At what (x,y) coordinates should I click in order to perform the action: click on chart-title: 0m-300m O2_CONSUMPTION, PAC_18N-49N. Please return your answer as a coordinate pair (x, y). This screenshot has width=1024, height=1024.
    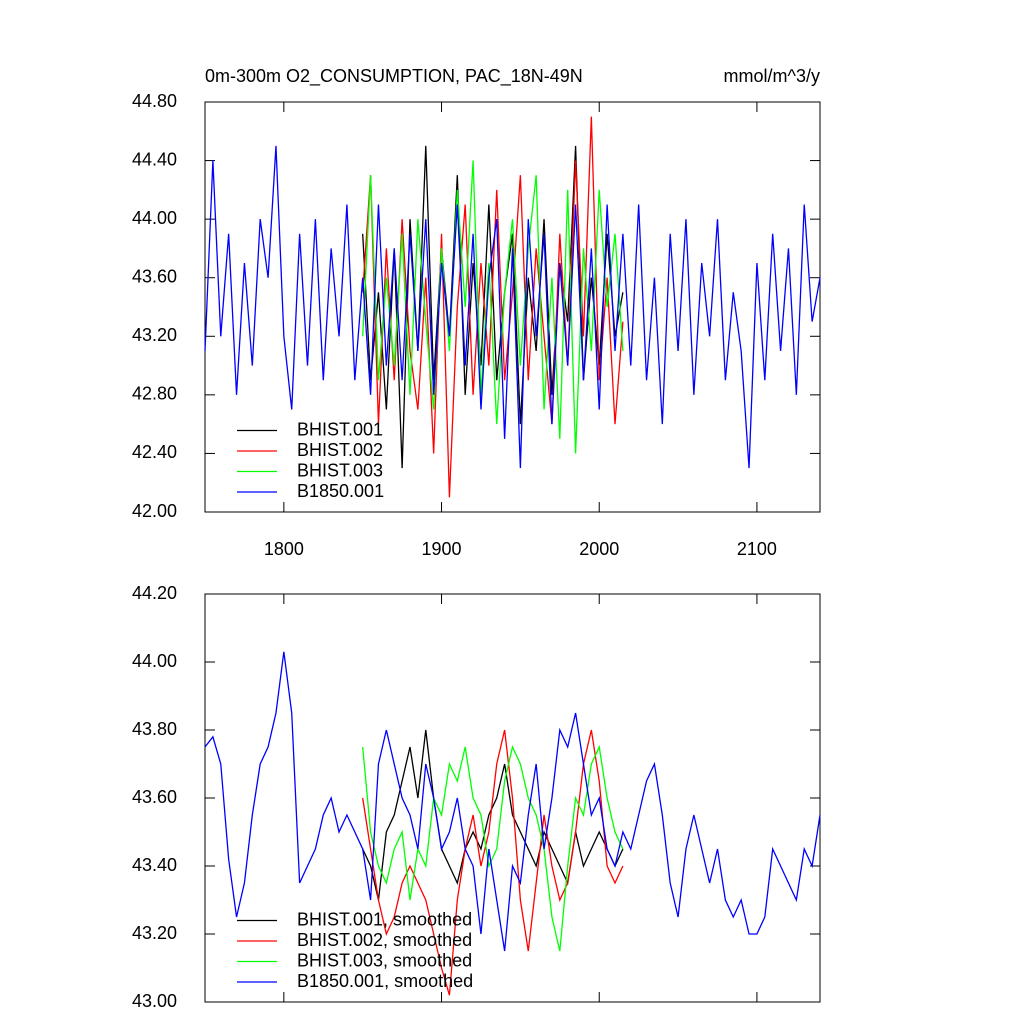
    Looking at the image, I should click on (394, 76).